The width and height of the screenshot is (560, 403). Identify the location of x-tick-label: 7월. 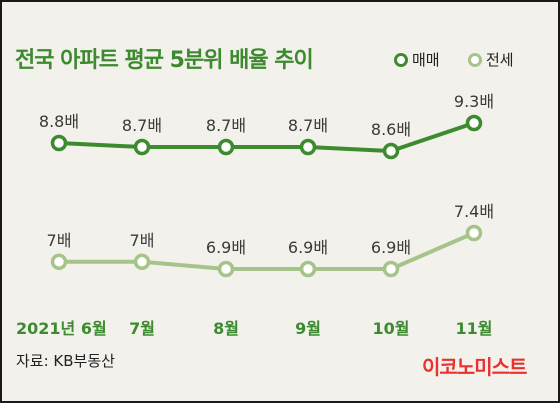
(142, 328).